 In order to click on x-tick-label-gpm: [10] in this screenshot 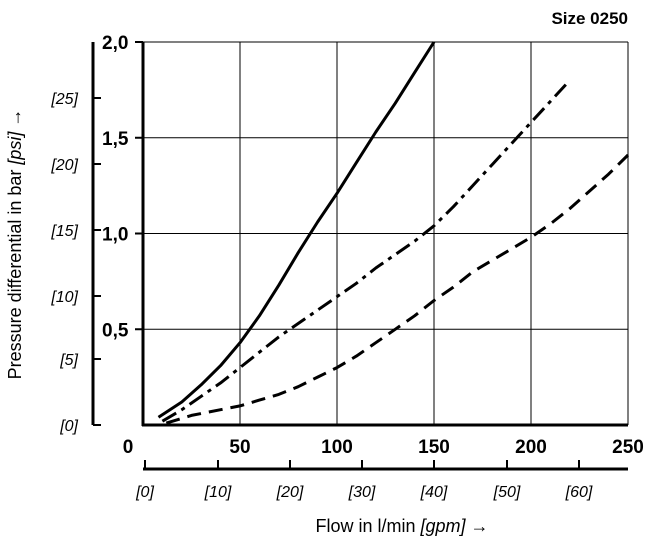, I will do `click(218, 492)`.